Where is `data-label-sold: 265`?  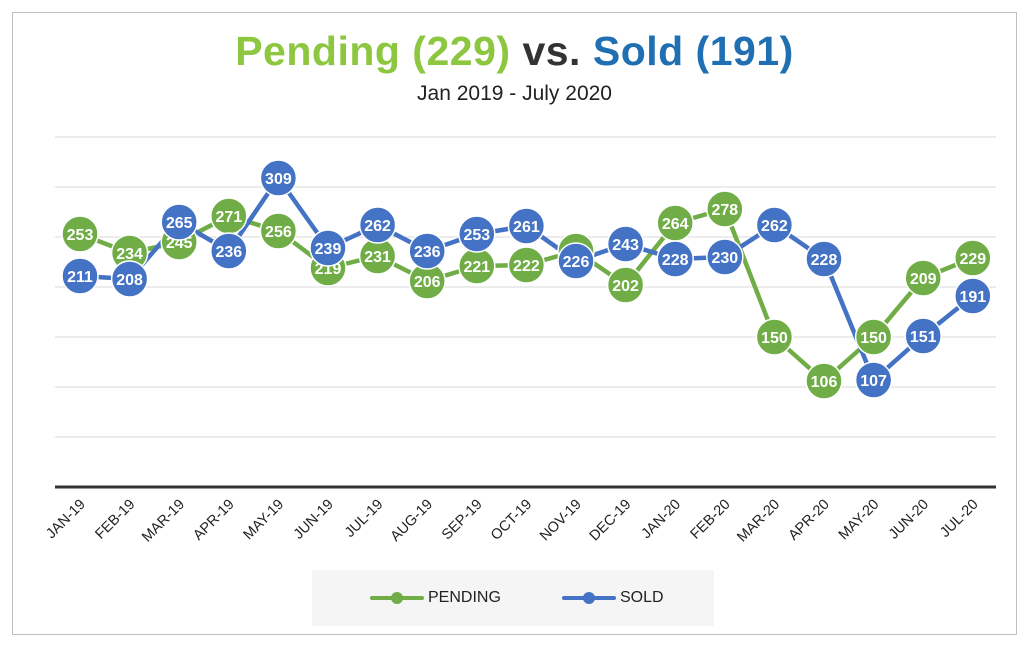 data-label-sold: 265 is located at coordinates (179, 223).